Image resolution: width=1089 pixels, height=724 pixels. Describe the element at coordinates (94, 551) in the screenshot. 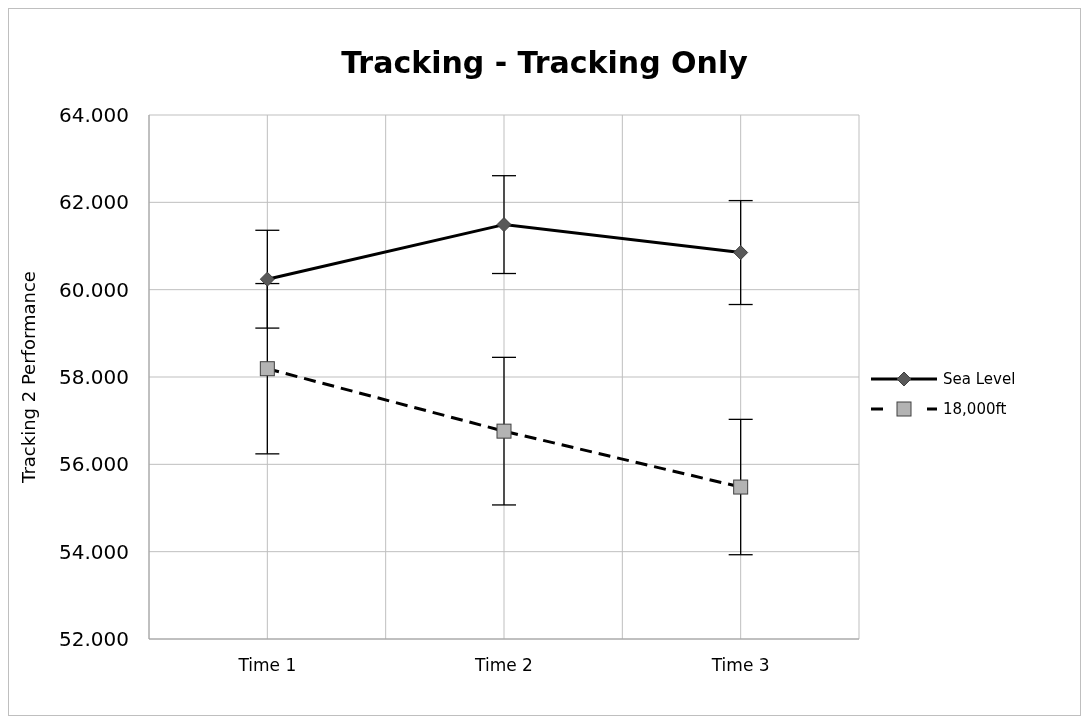

I see `y-tick-label: 54.000` at that location.